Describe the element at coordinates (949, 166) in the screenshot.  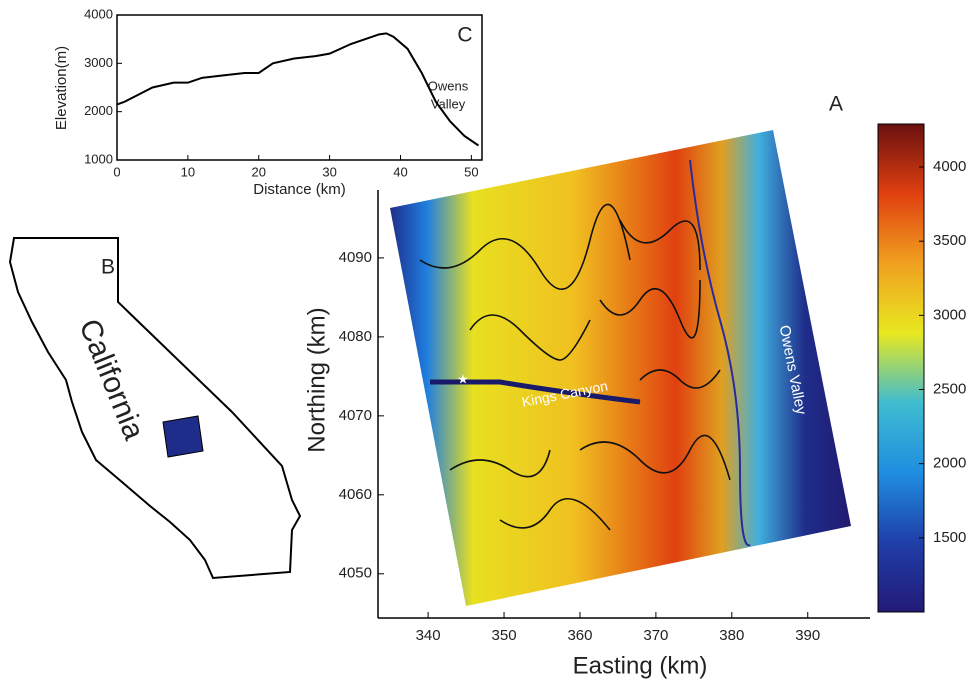
I see `colorbar-tick-label: 4000` at that location.